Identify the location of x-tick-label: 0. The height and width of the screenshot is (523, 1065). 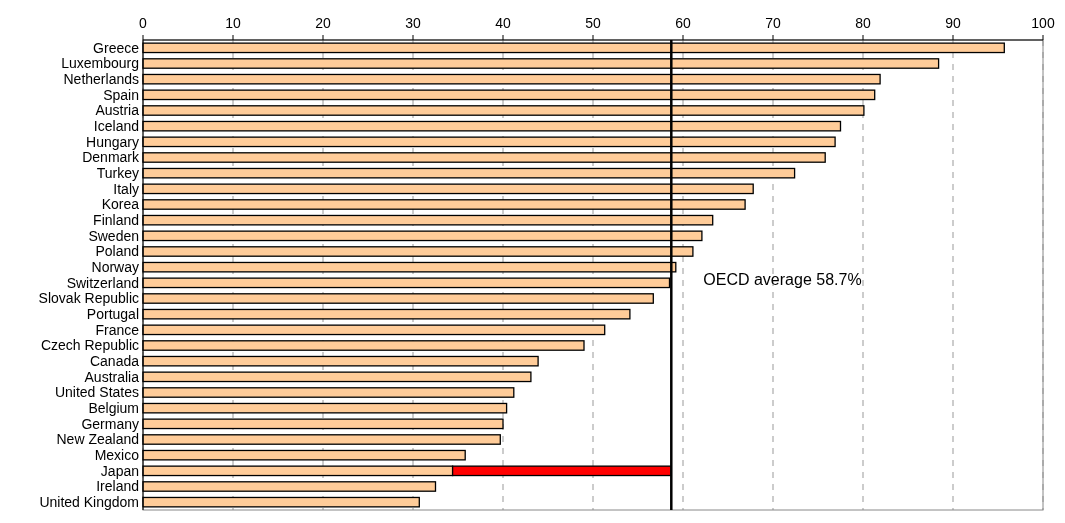
(143, 23).